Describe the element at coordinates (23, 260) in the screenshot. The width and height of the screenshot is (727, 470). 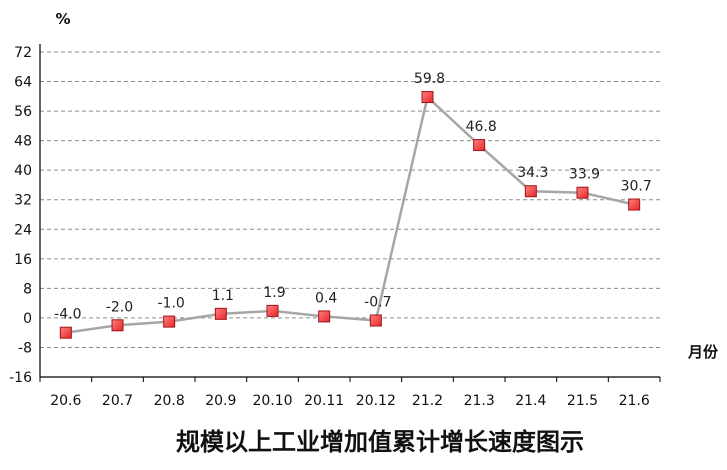
I see `y-tick-label: 16` at that location.